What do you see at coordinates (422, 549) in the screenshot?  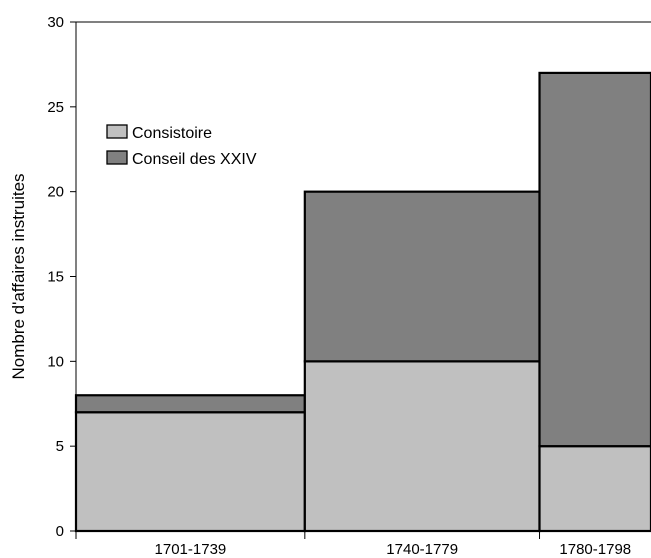 I see `x-tick-label: 1740-1779` at bounding box center [422, 549].